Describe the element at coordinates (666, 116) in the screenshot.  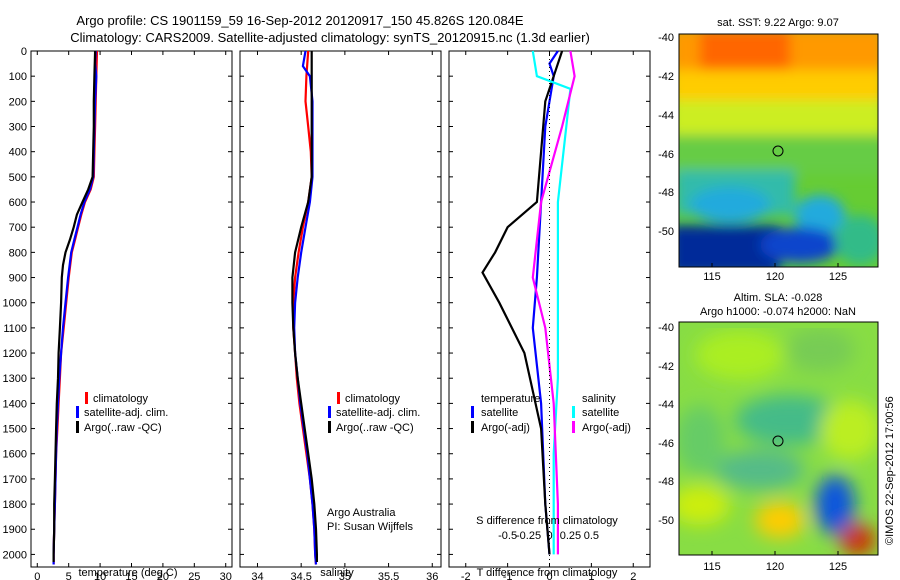
I see `sst-ytick: -44` at that location.